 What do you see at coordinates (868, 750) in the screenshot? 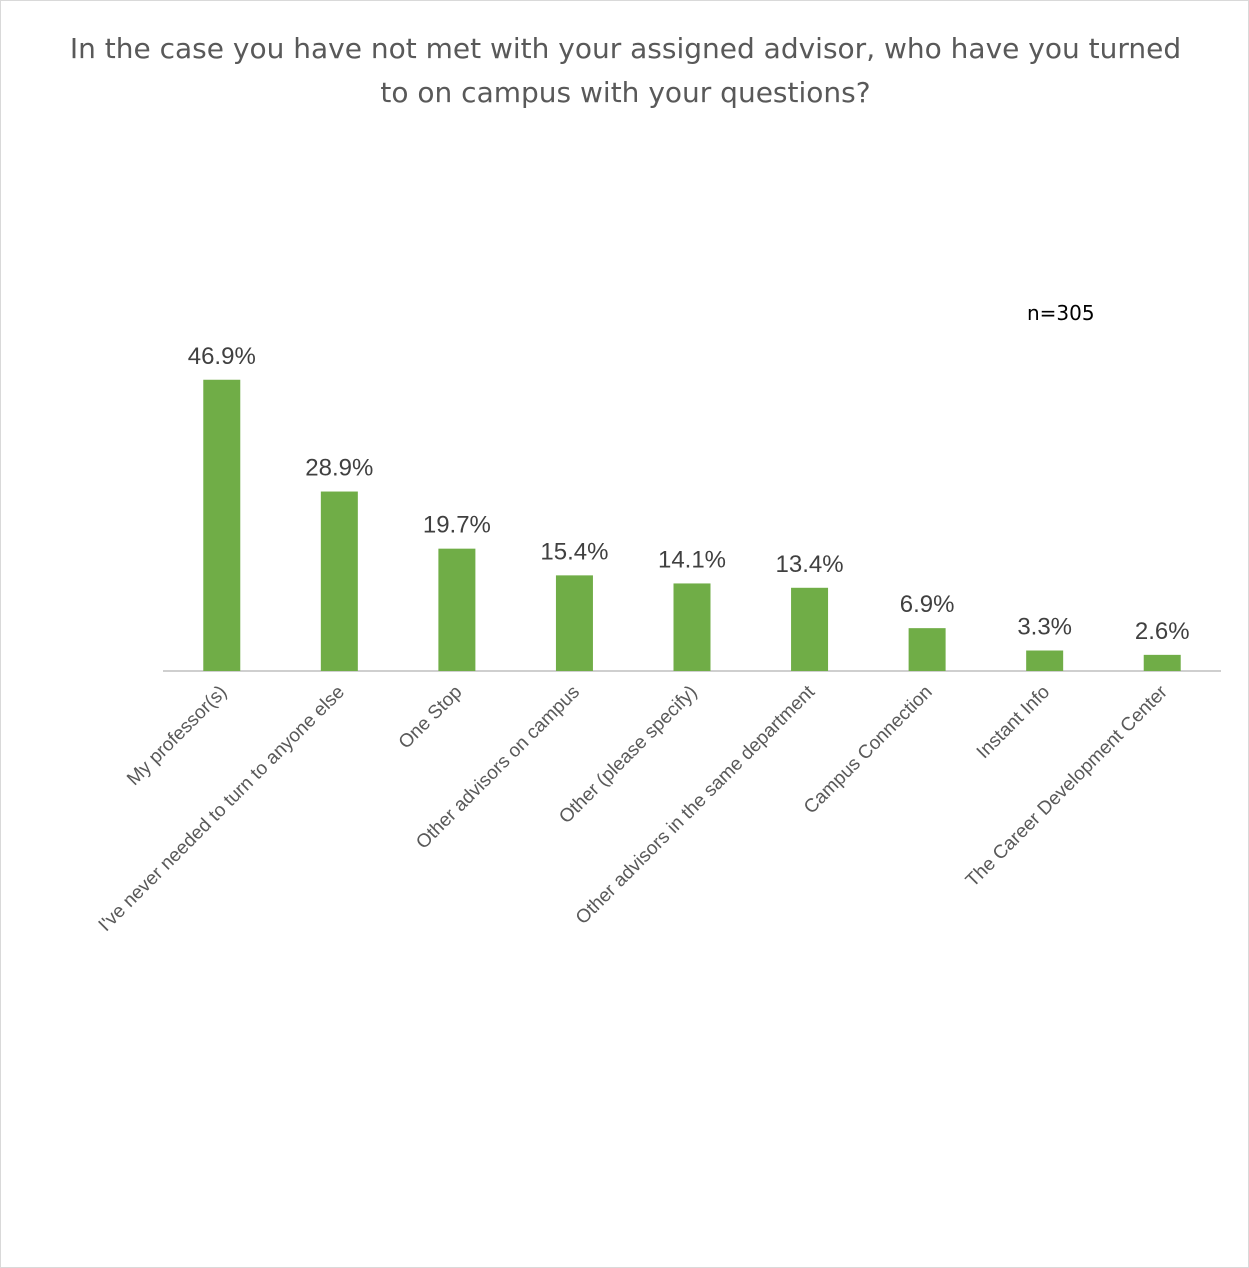
I see `category-label: Campus Connection` at bounding box center [868, 750].